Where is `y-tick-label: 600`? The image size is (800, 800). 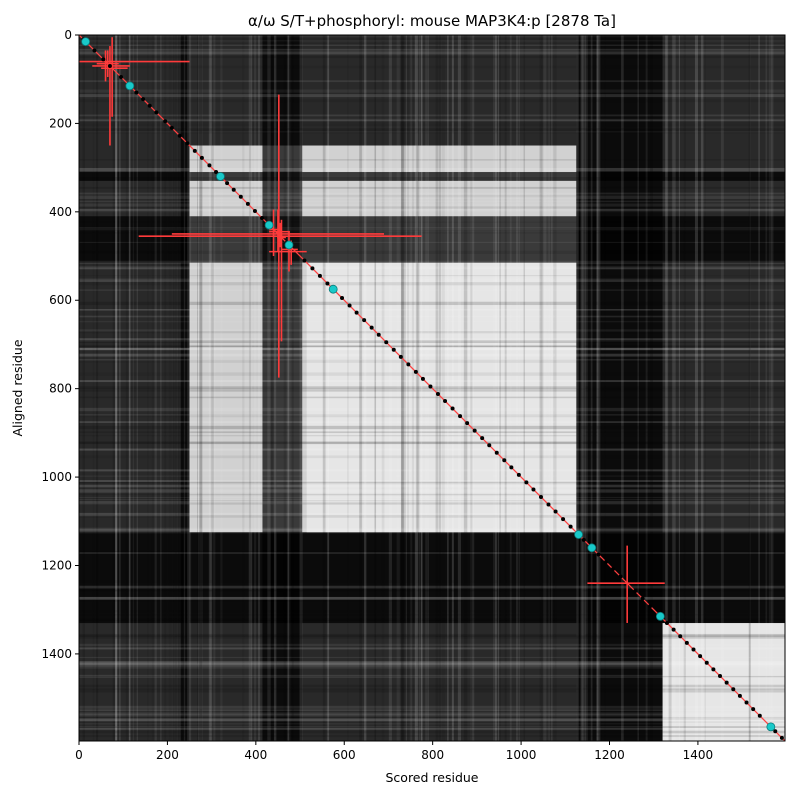
y-tick-label: 600 is located at coordinates (60, 300).